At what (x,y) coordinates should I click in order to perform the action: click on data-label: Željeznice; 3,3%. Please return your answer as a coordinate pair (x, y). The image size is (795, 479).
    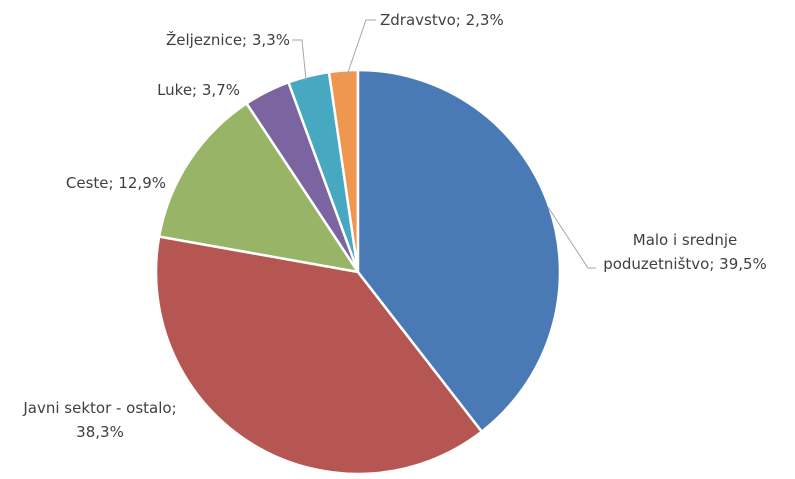
    Looking at the image, I should click on (227, 40).